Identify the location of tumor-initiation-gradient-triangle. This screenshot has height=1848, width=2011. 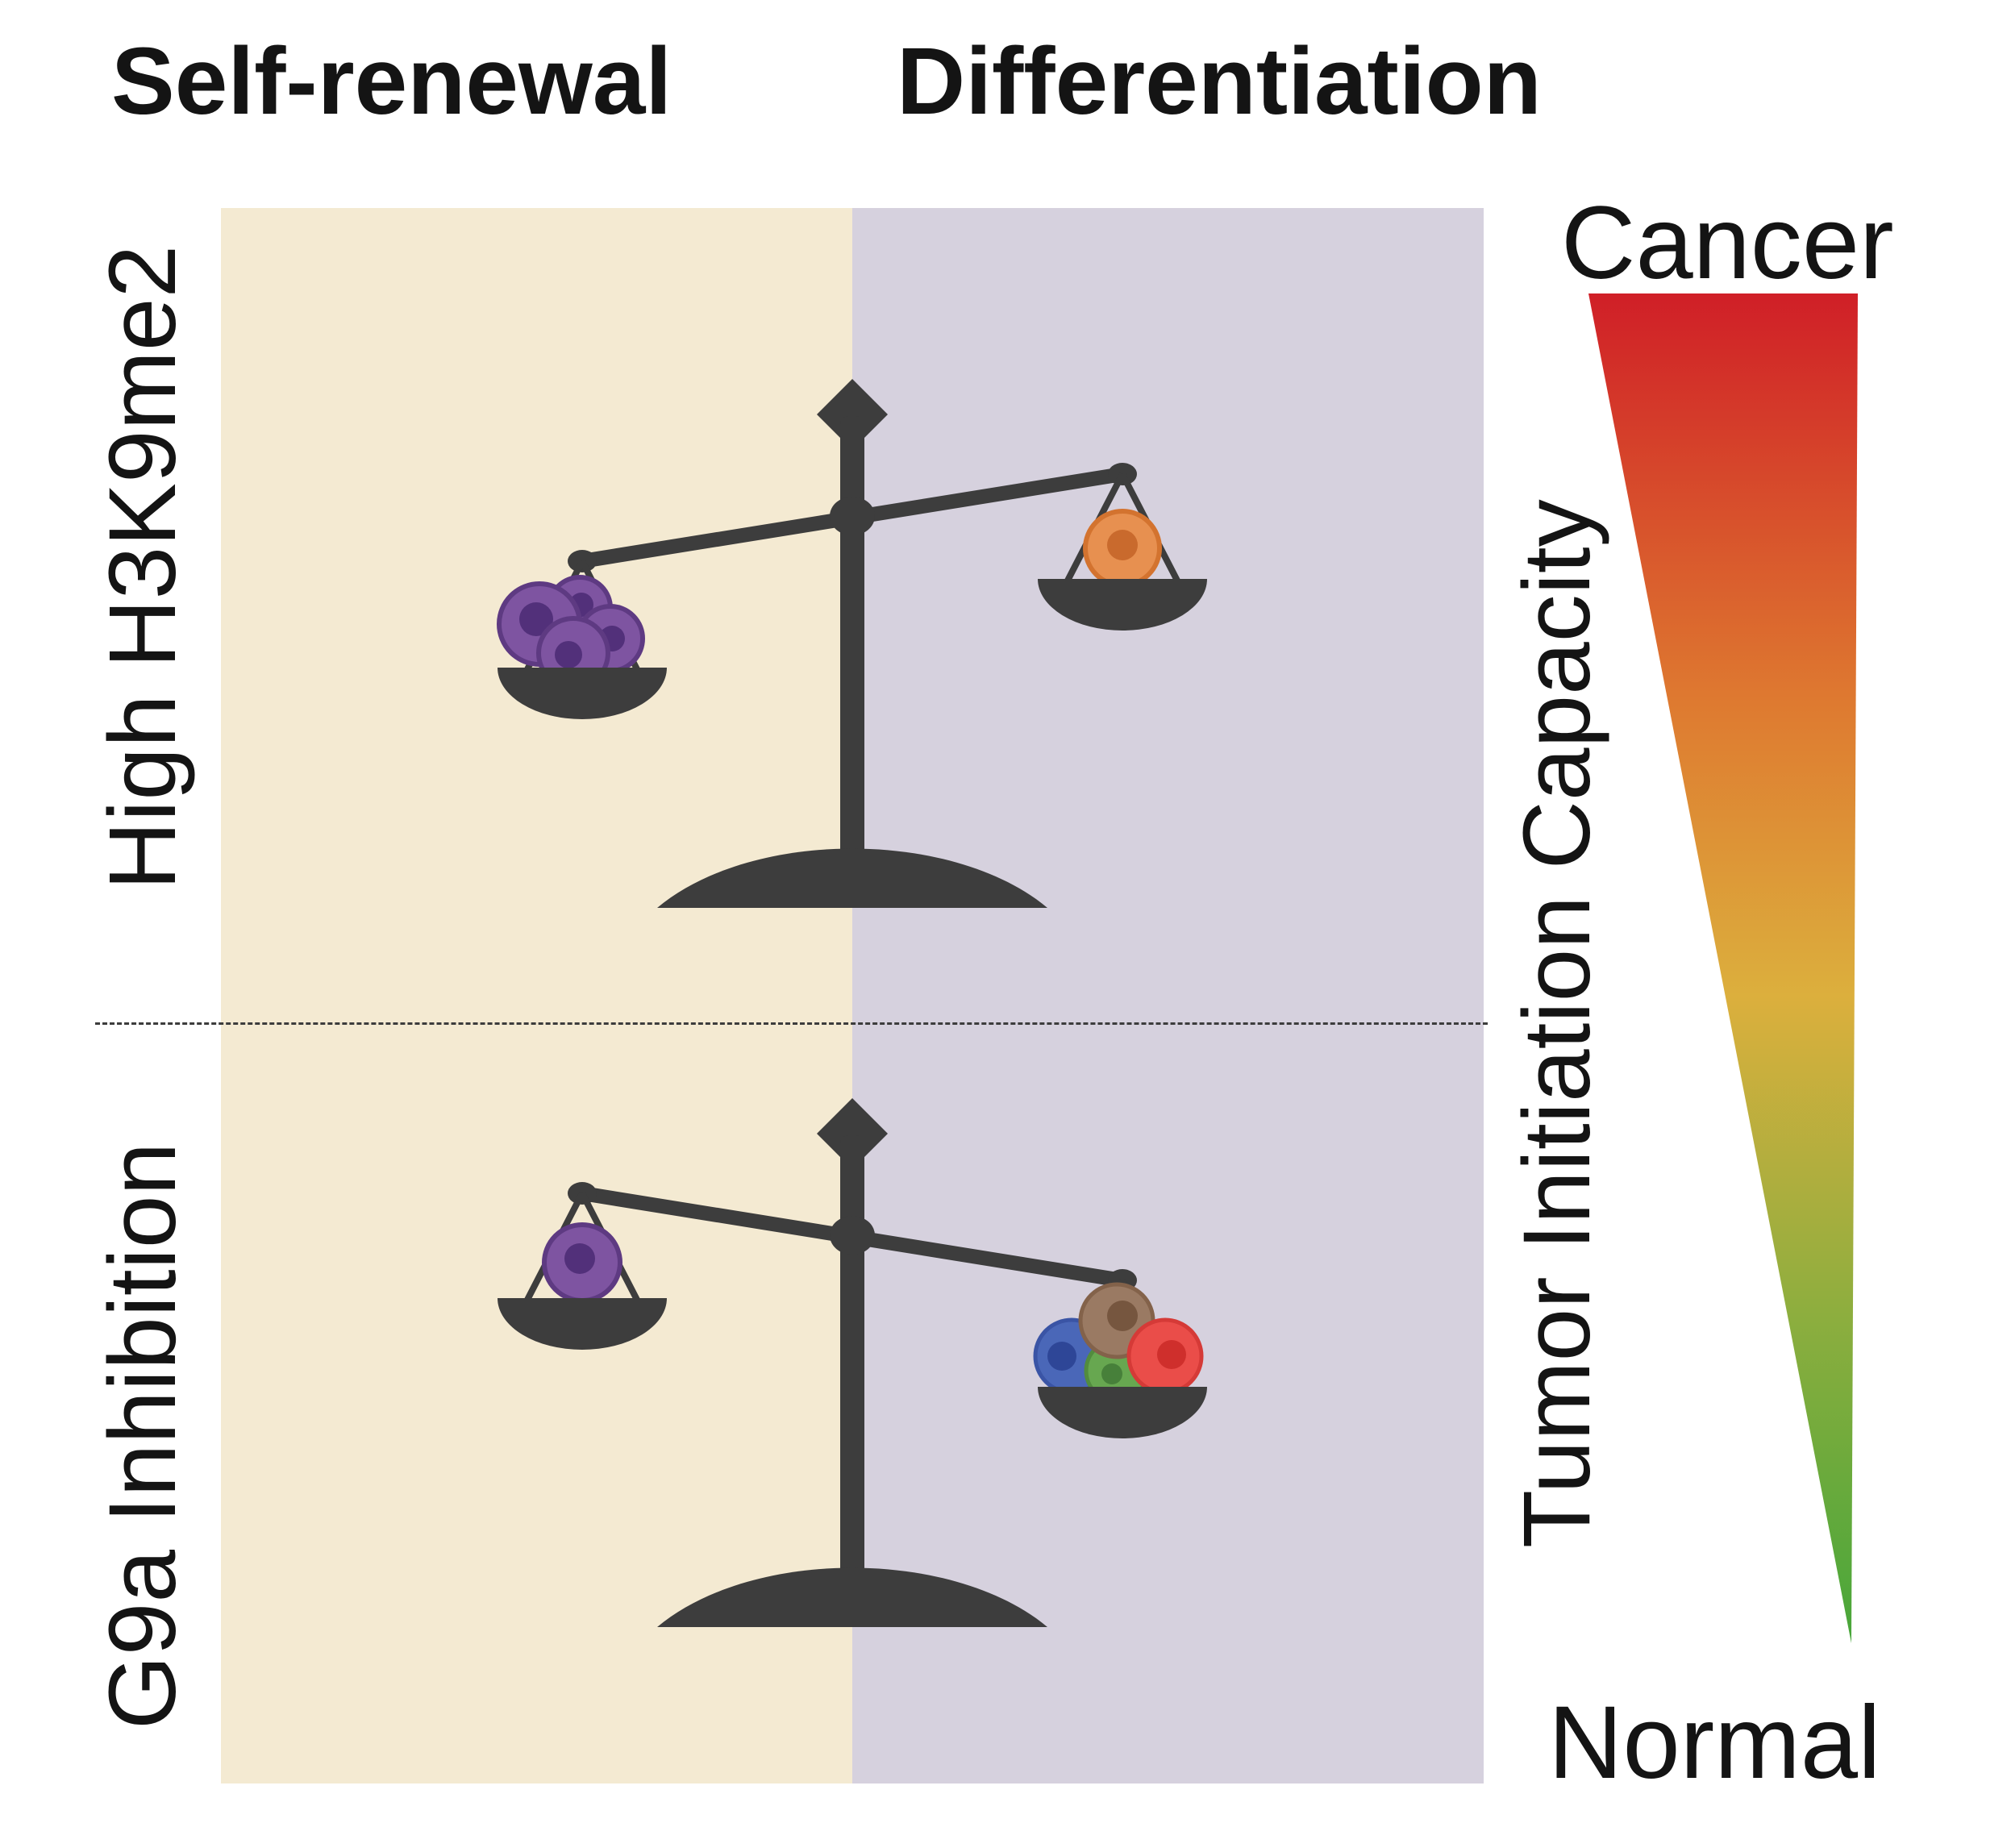
(1723, 968).